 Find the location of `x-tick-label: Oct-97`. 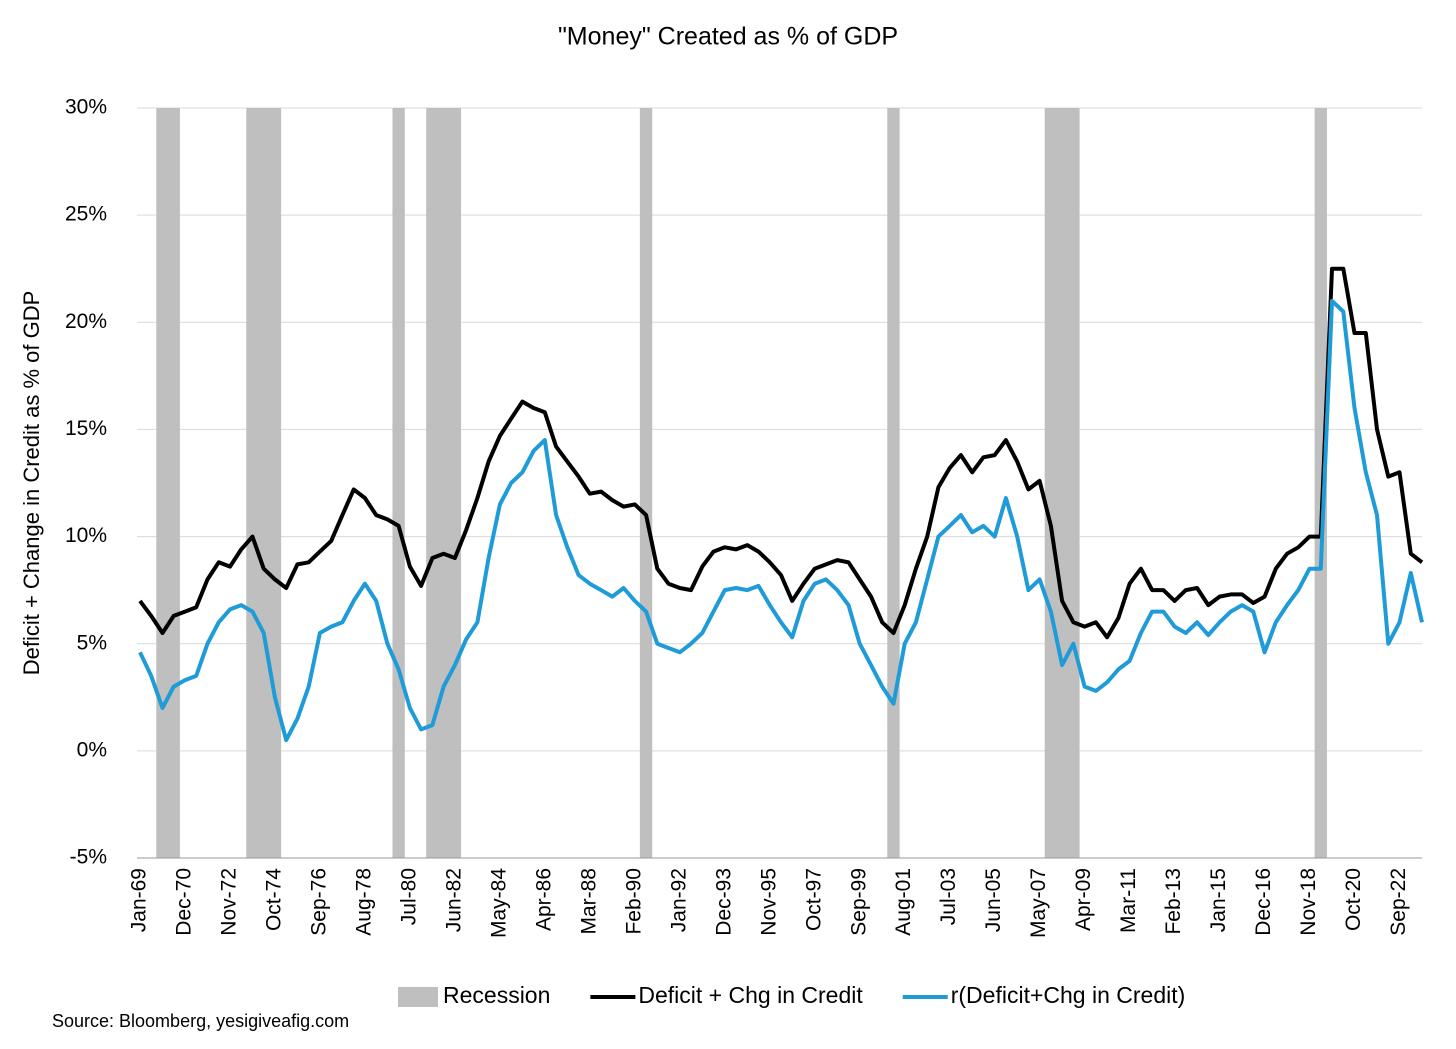

x-tick-label: Oct-97 is located at coordinates (813, 899).